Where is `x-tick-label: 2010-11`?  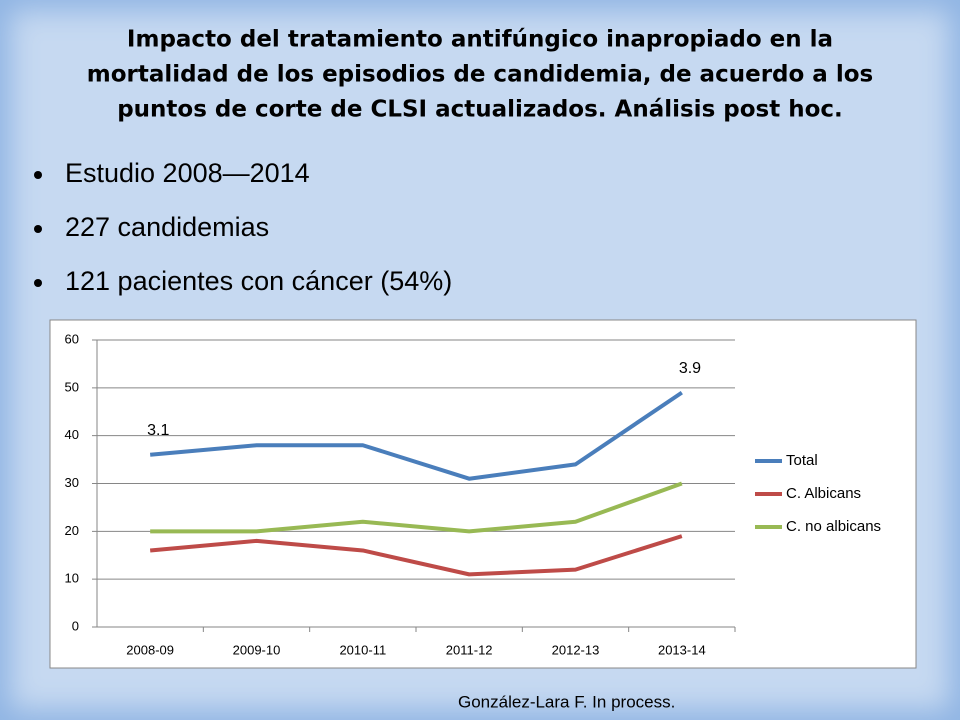 x-tick-label: 2010-11 is located at coordinates (362, 649).